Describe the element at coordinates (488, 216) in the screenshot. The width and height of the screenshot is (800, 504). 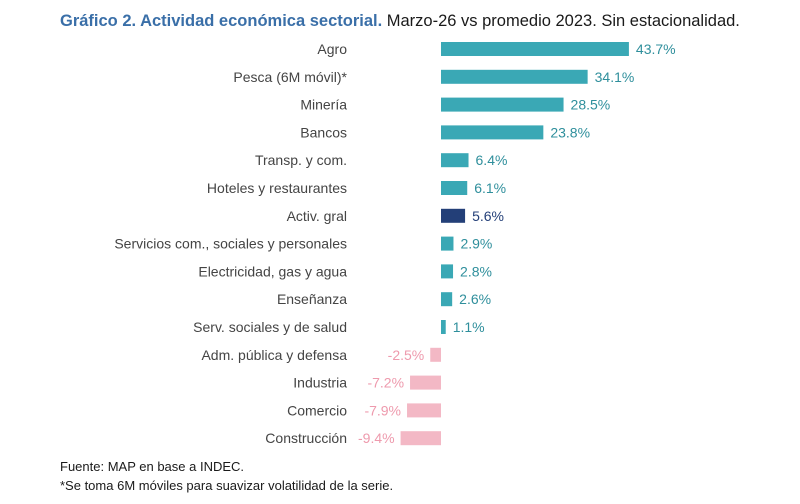
I see `value-label: 5.6%` at that location.